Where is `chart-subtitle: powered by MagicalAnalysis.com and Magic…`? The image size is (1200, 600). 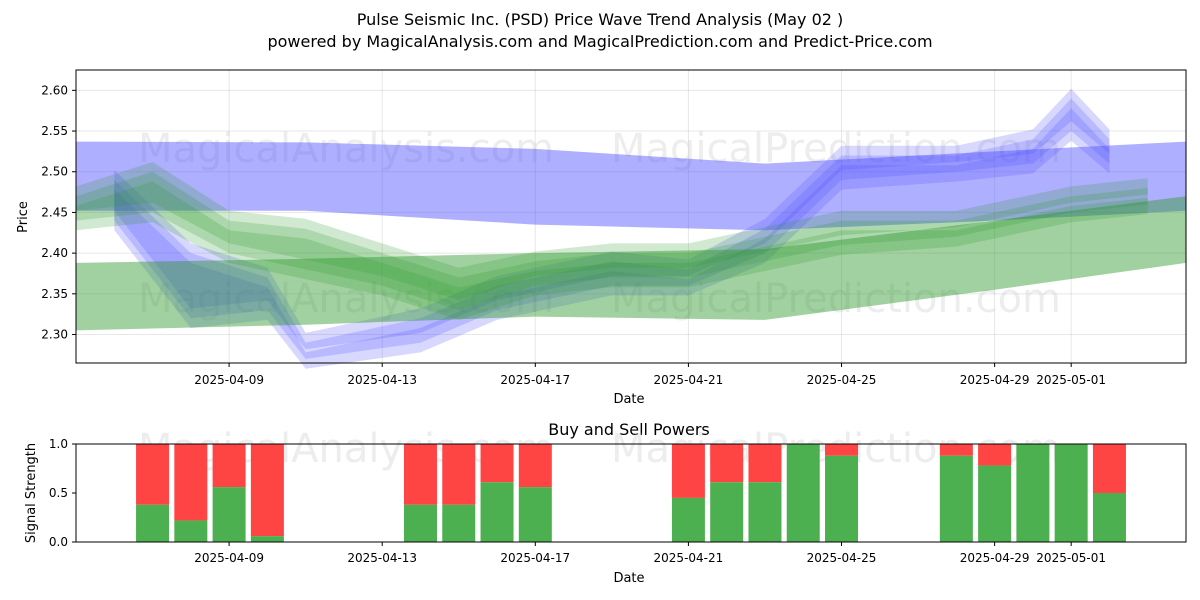 chart-subtitle: powered by MagicalAnalysis.com and Magic… is located at coordinates (600, 41).